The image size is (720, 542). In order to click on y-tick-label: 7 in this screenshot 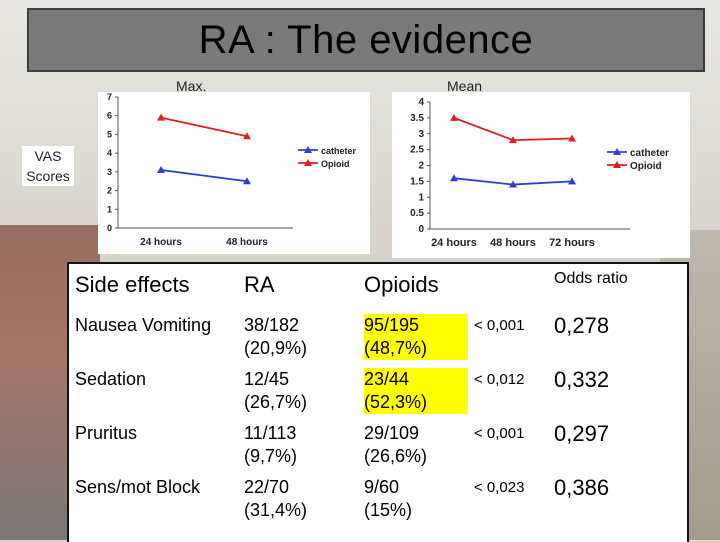, I will do `click(109, 97)`.